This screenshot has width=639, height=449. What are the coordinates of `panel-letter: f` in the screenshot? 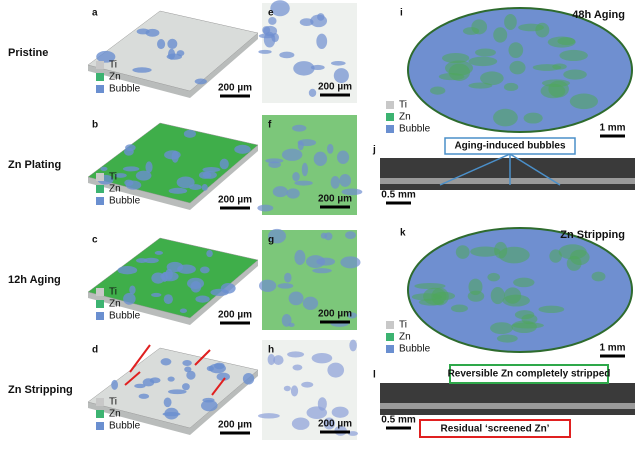 It's located at (270, 125).